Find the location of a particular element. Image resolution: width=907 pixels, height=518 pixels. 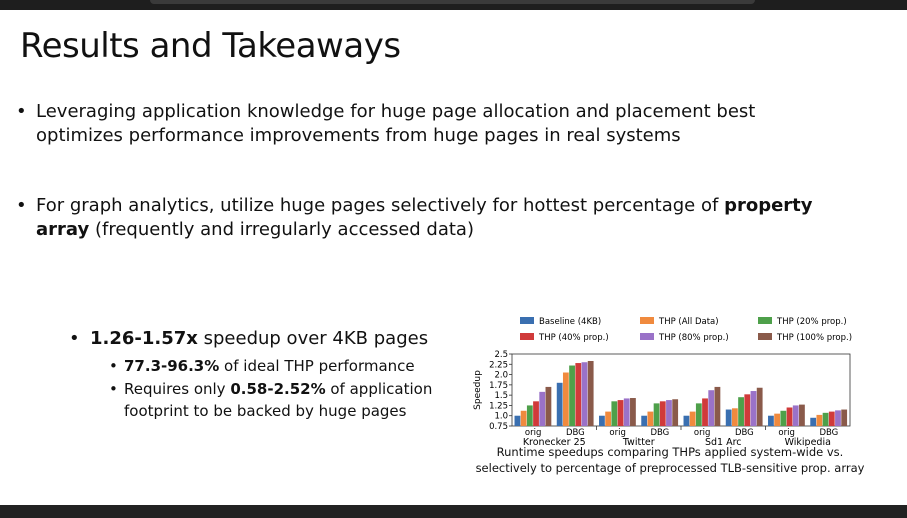

y-axis-label: Speedup is located at coordinates (478, 390).